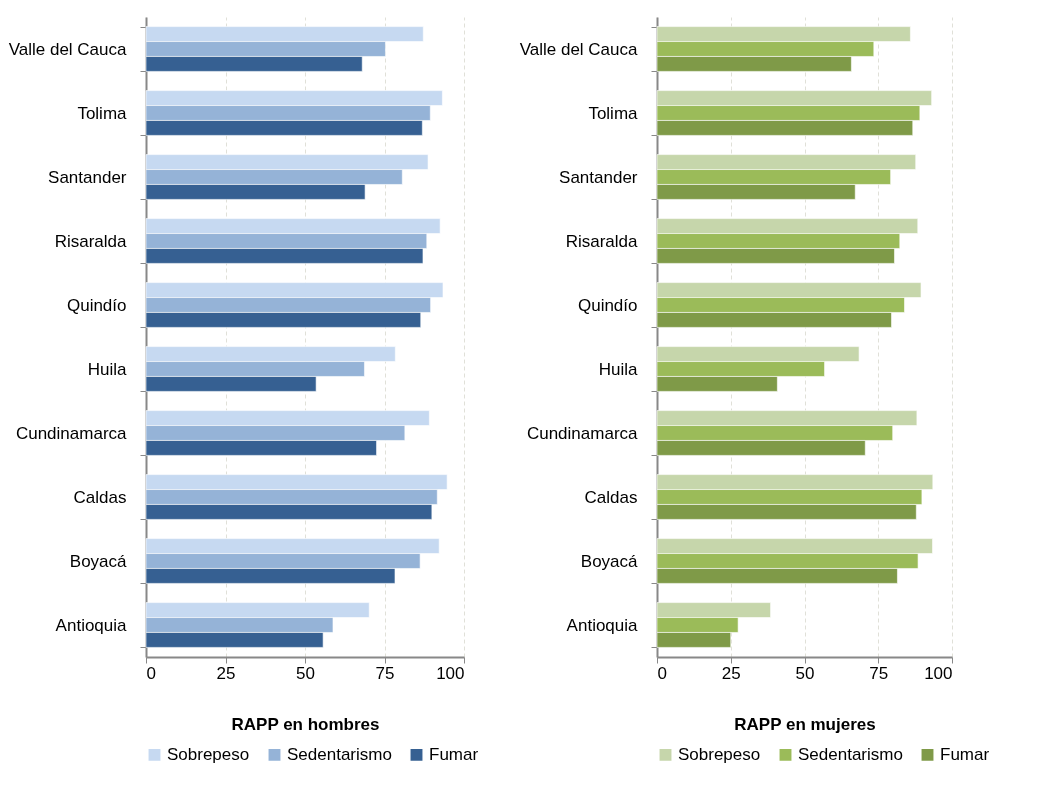 This screenshot has width=1054, height=804. Describe the element at coordinates (305, 724) in the screenshot. I see `x-axis-title: RAPP en hombres` at that location.